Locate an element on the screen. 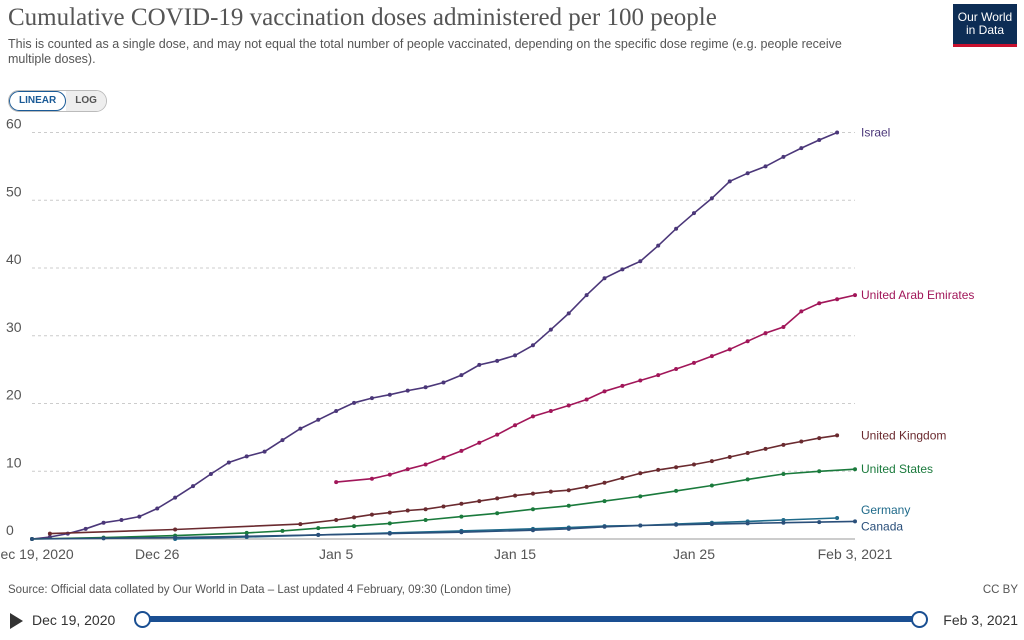 The width and height of the screenshot is (1024, 640). series-label: Israel is located at coordinates (875, 133).